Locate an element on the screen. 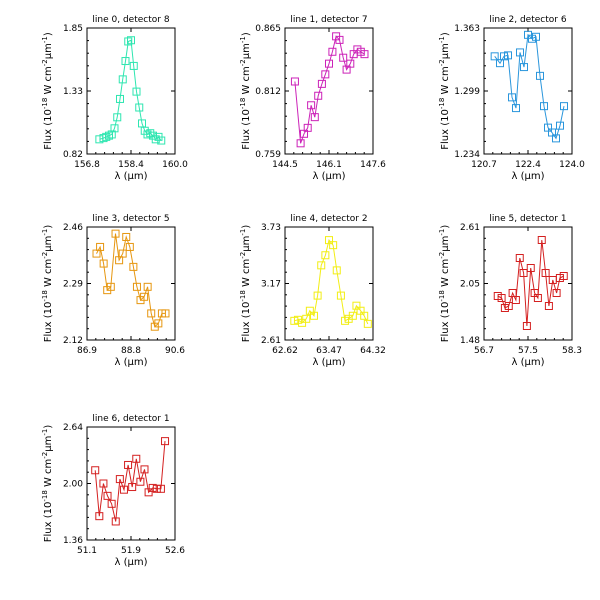  x-tick-label: 158.4 is located at coordinates (131, 165).